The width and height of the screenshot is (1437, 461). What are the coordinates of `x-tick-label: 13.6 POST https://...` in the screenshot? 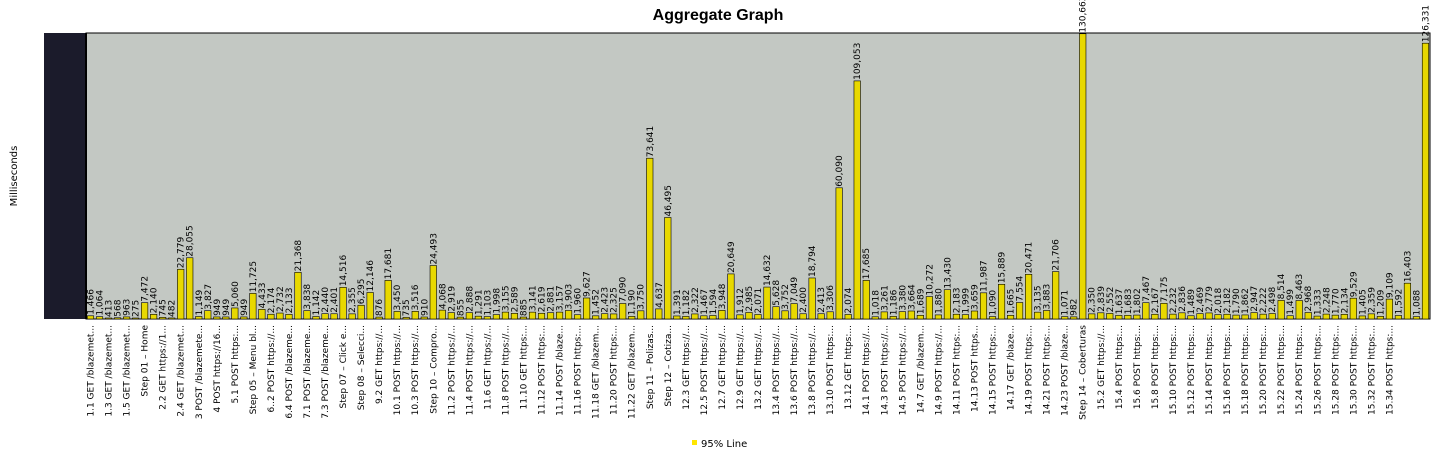 It's located at (795, 370).